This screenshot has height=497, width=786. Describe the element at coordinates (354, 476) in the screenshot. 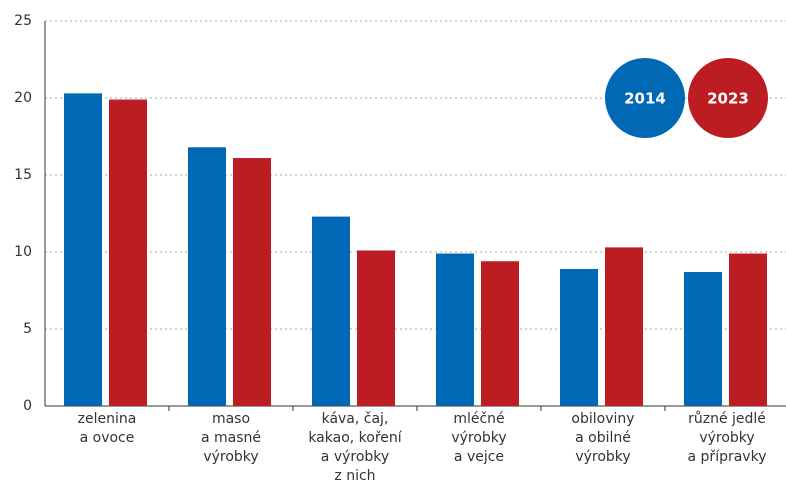

I see `x-tick-label: z nich` at that location.